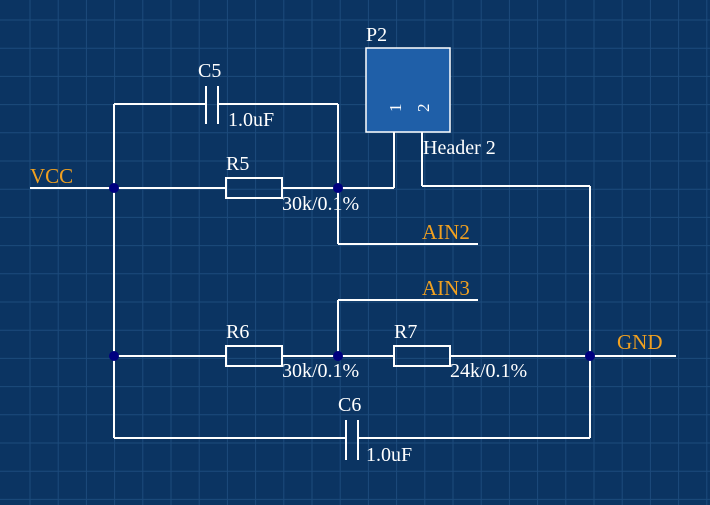 This screenshot has width=710, height=505. What do you see at coordinates (395, 108) in the screenshot?
I see `p2-pin1-label: 1` at bounding box center [395, 108].